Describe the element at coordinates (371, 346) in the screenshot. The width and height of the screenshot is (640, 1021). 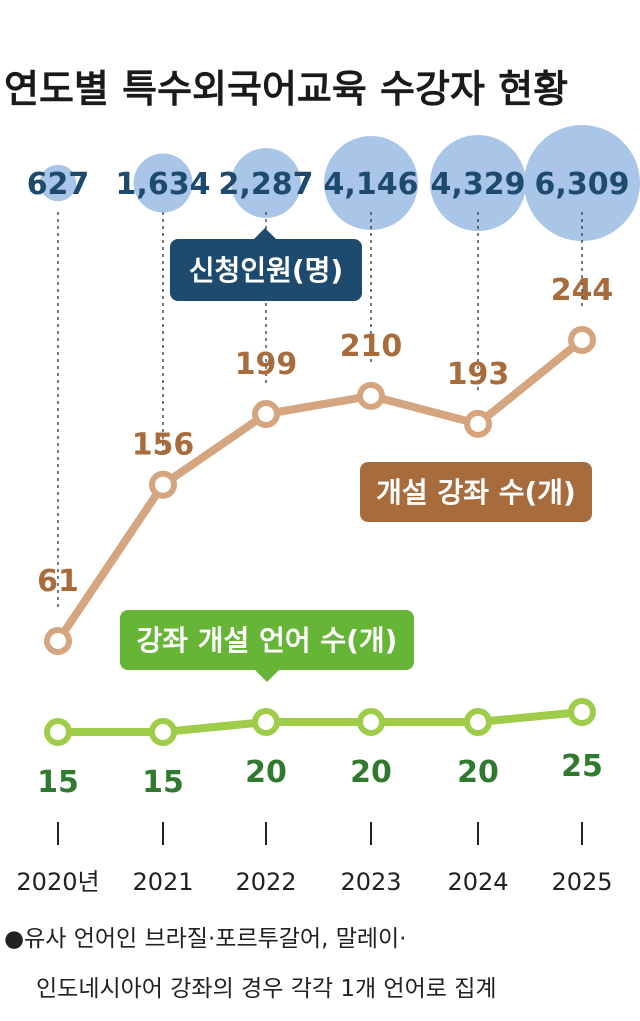
I see `course-value-label: 210` at that location.